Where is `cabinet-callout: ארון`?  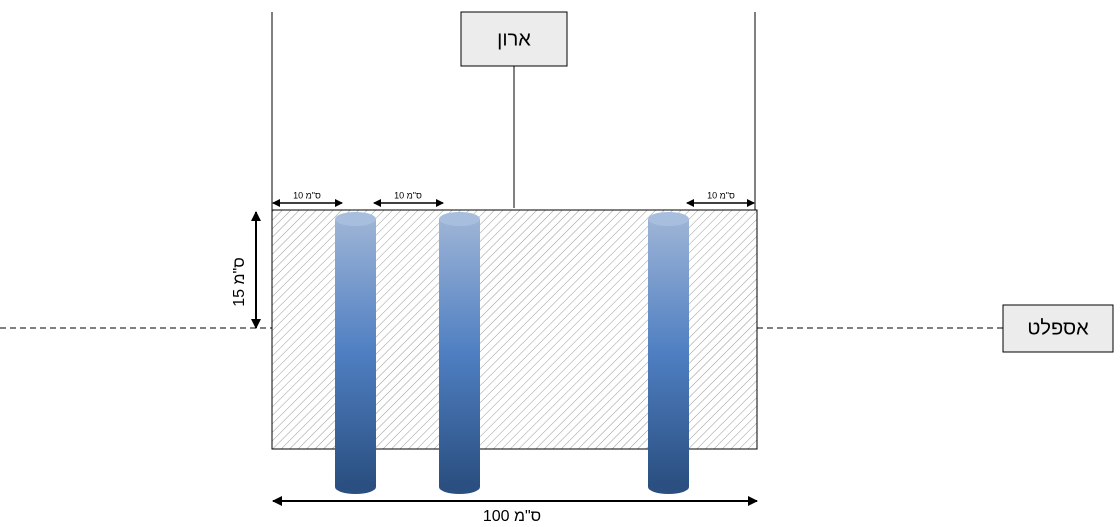 cabinet-callout: ארון is located at coordinates (514, 109).